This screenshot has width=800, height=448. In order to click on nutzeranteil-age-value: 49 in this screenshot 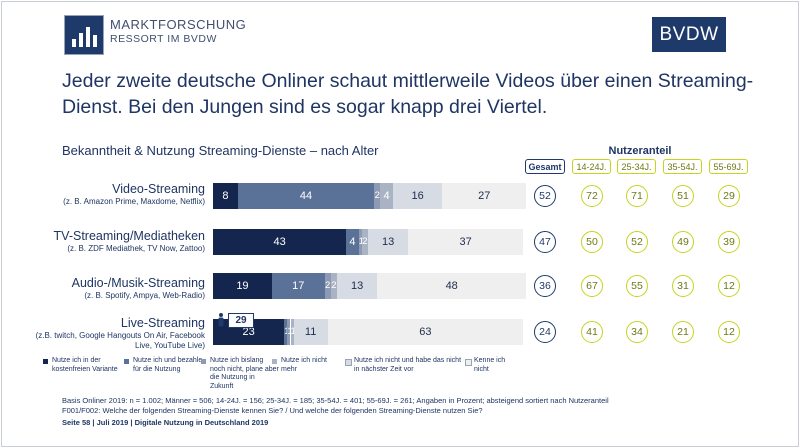, I will do `click(683, 242)`.